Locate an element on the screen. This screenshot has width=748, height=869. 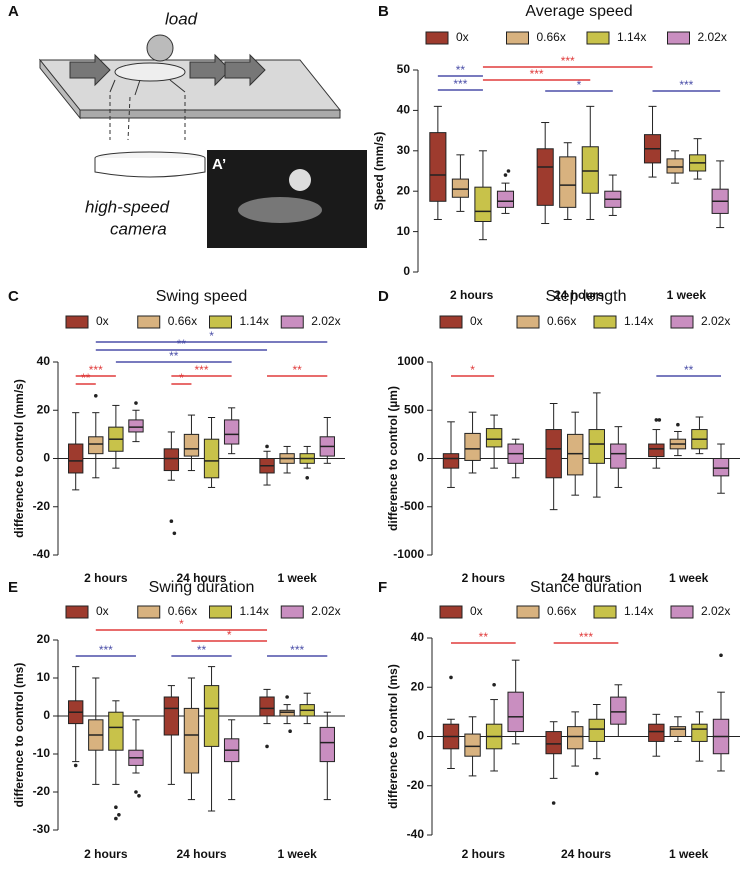
y-tick-label: 10 is located at coordinates (404, 231).